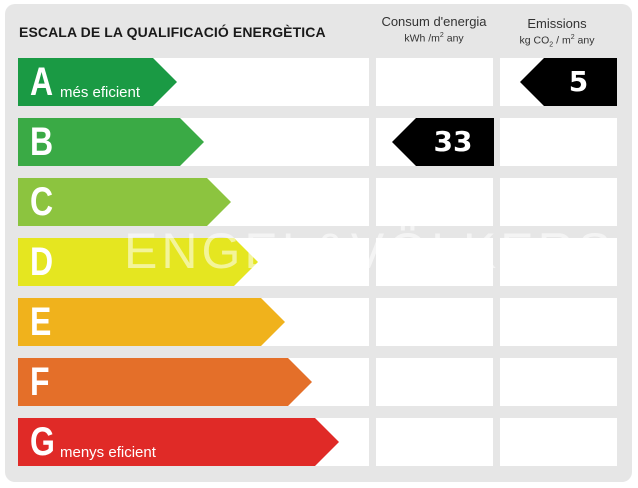  I want to click on watermark: ENGEL&VÖLKERS, so click(370, 251).